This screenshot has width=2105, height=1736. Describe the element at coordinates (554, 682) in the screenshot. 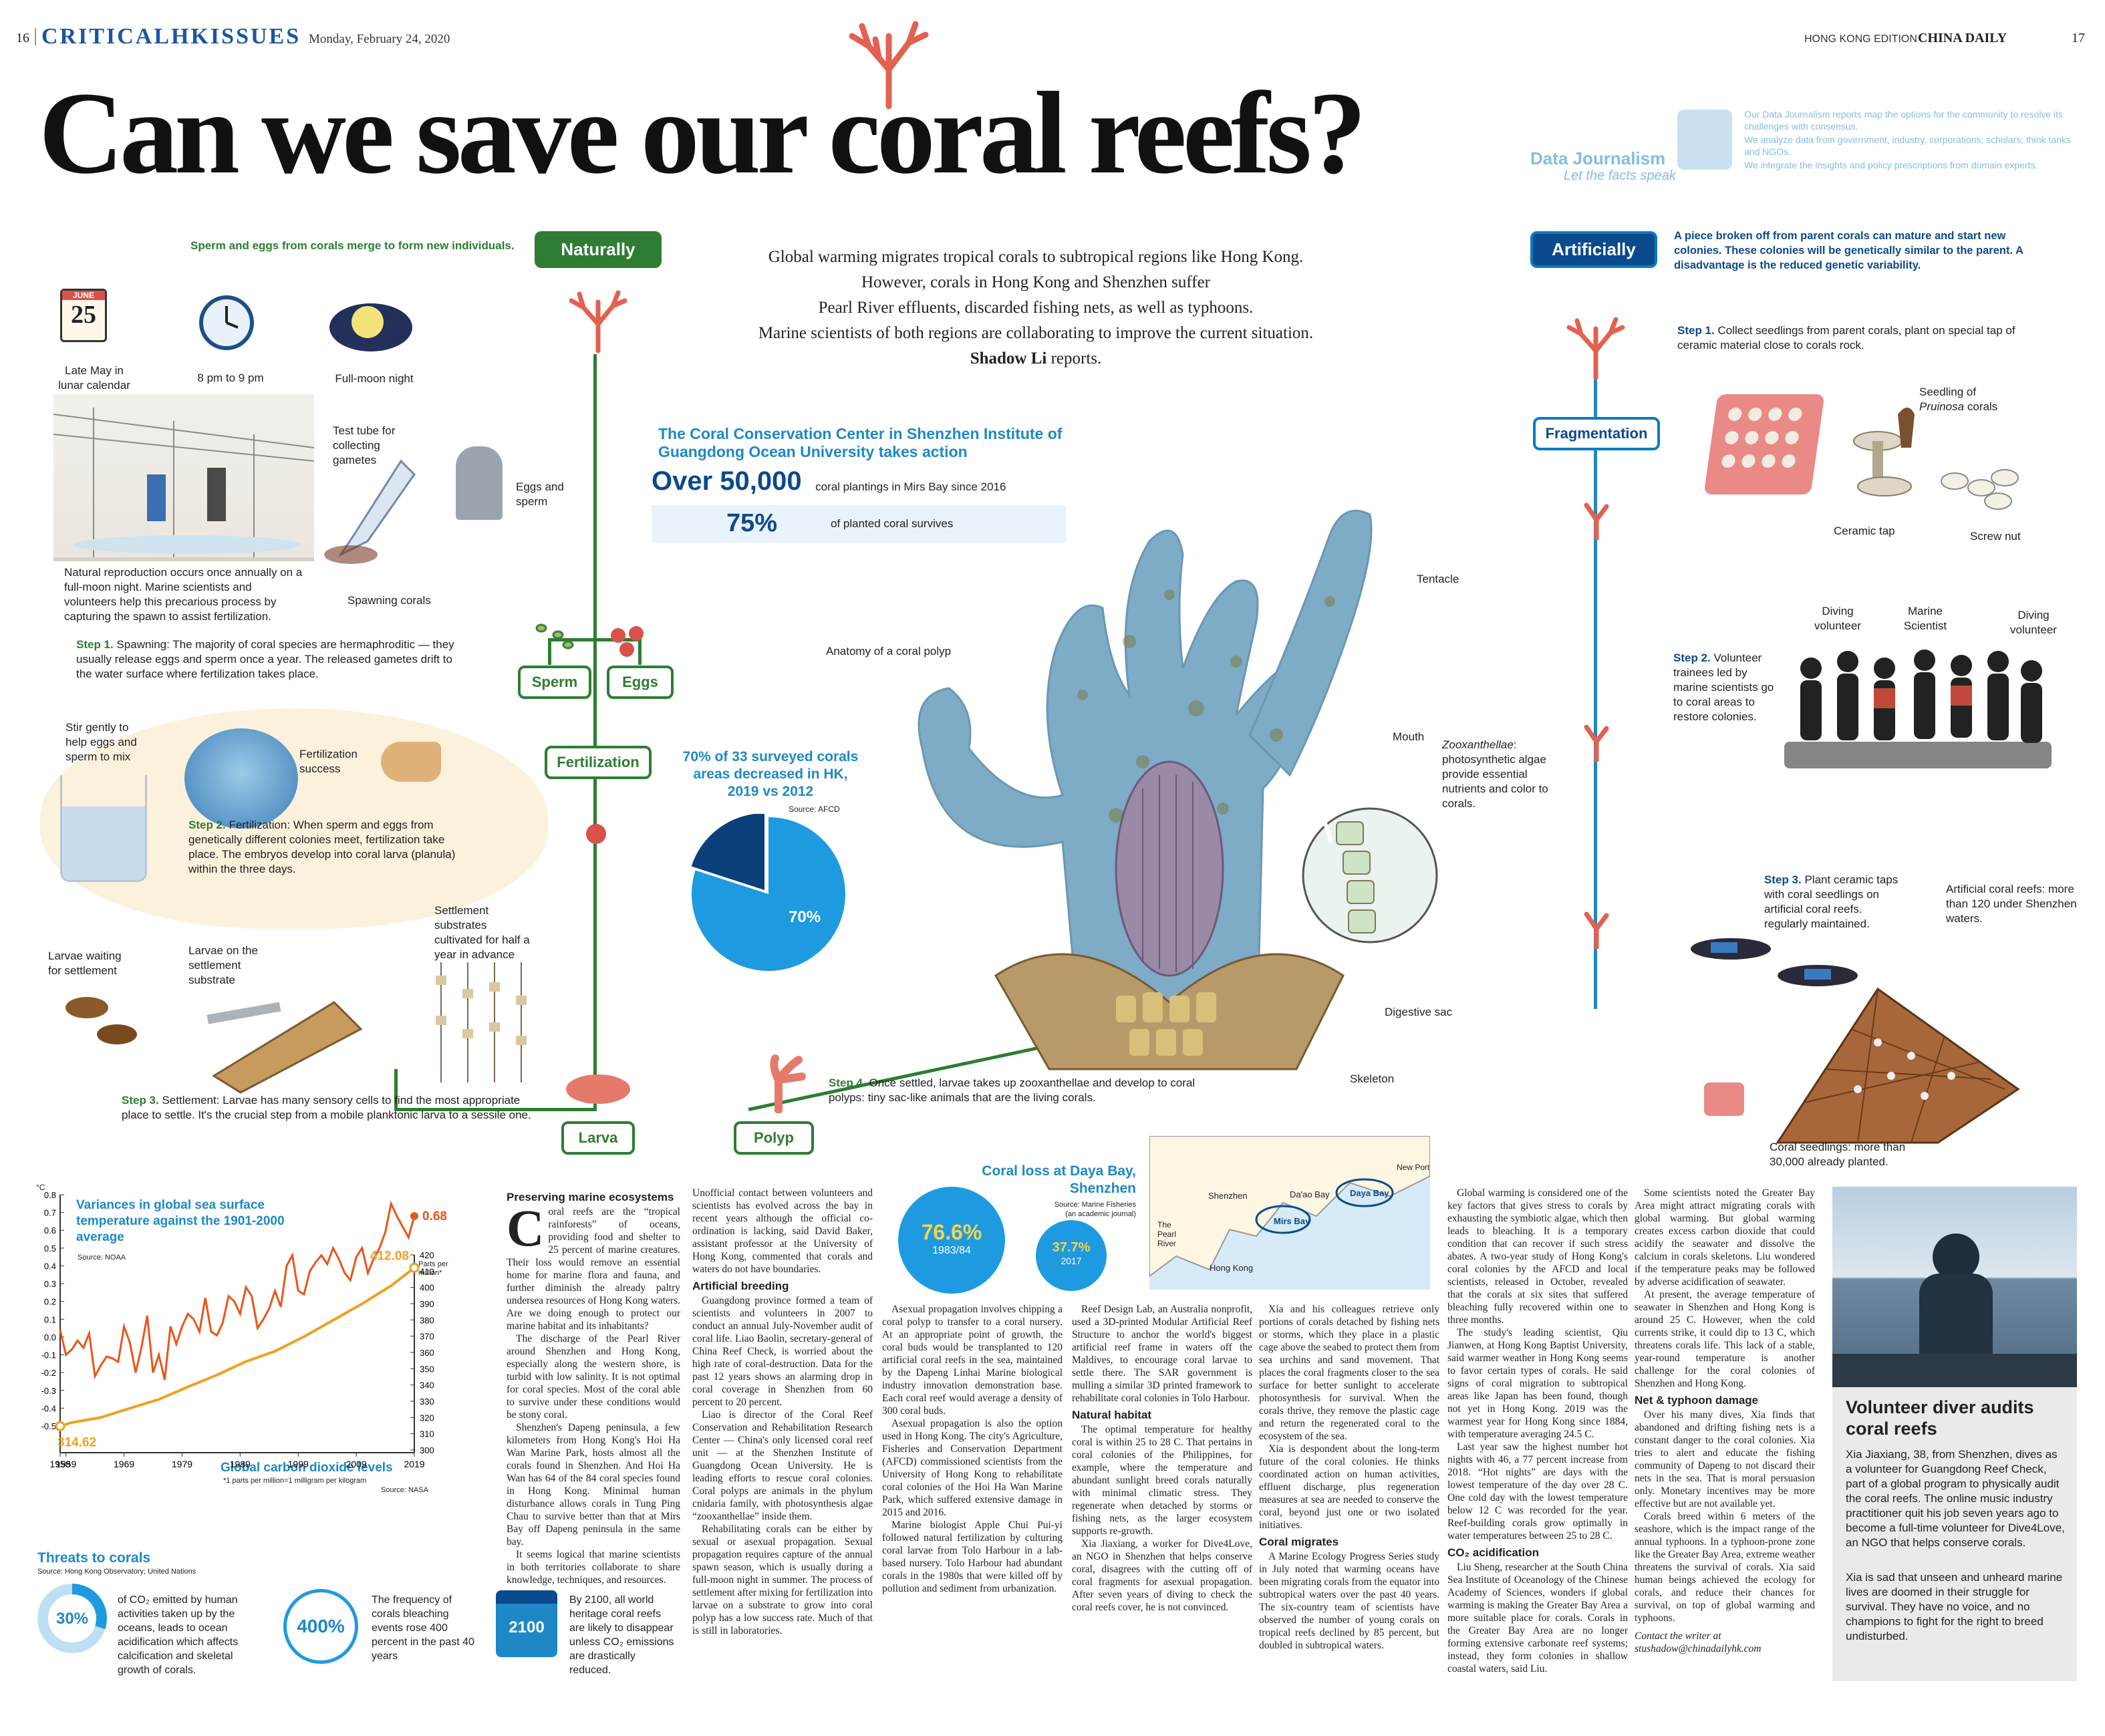

I see `sperm-tag: Sperm` at that location.